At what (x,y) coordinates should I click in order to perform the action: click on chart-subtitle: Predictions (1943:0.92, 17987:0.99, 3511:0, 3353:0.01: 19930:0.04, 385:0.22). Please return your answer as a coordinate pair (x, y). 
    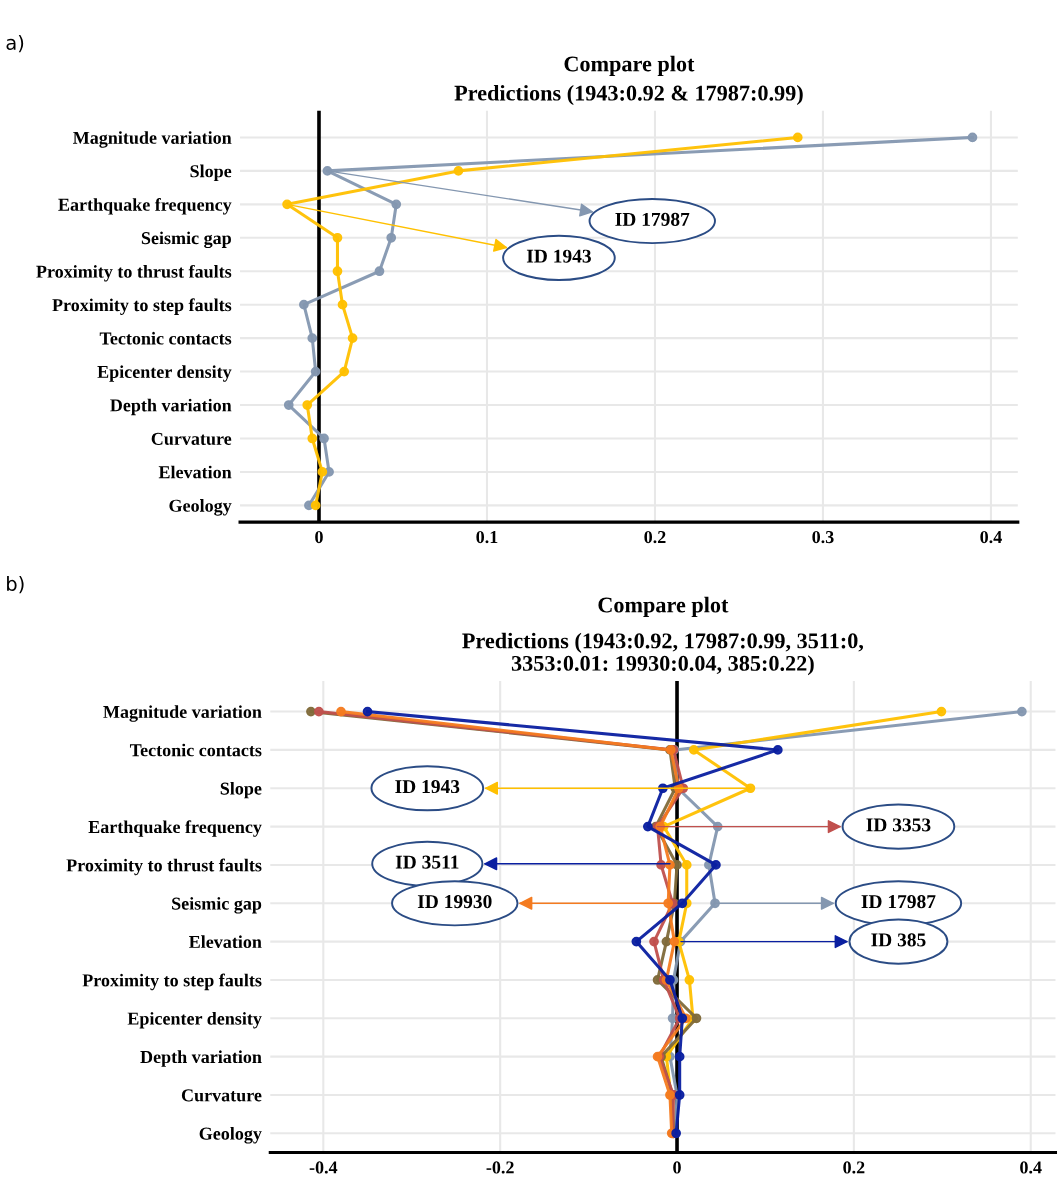
    Looking at the image, I should click on (663, 654).